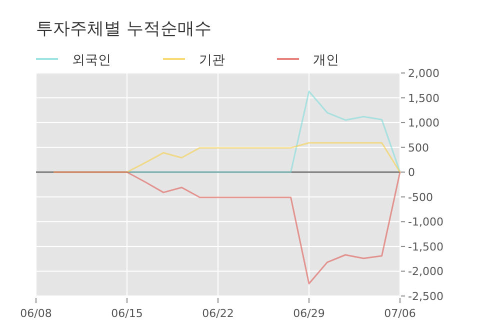 The width and height of the screenshot is (500, 323). Describe the element at coordinates (124, 29) in the screenshot. I see `chart-title: 투자주체별 누적순매수` at that location.